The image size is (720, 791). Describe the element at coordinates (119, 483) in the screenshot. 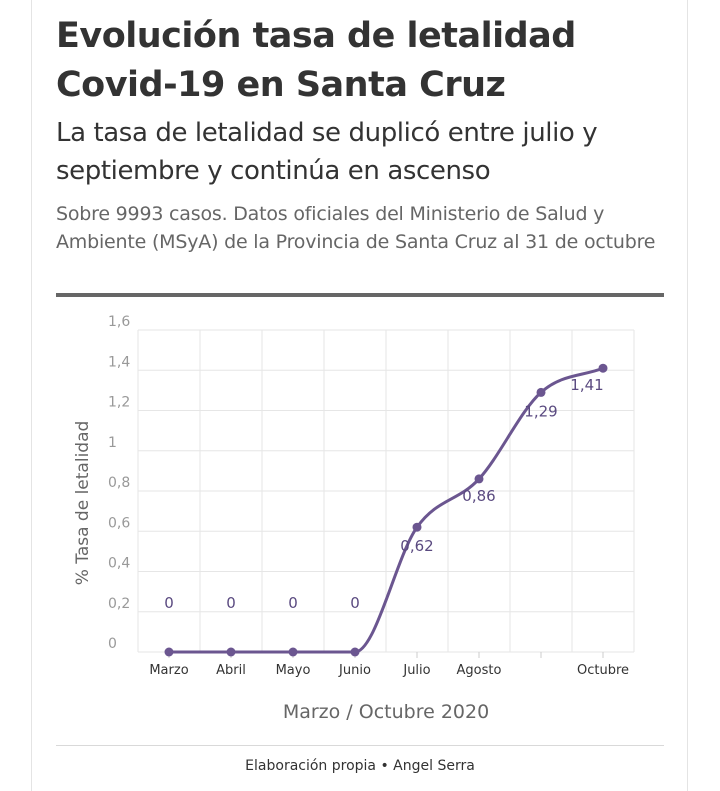

I see `y-tick-label: 0,8` at that location.